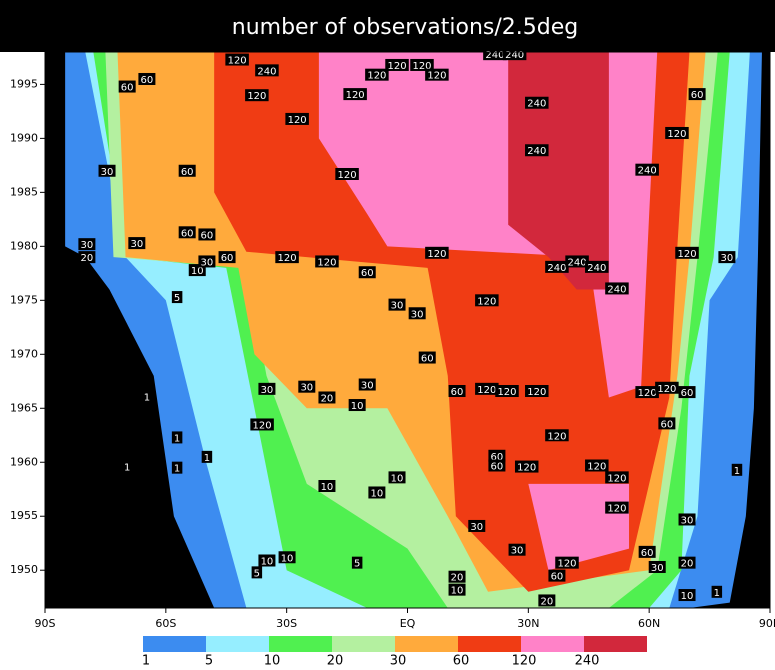  Describe the element at coordinates (24, 461) in the screenshot. I see `y-tick-label: 1960` at that location.